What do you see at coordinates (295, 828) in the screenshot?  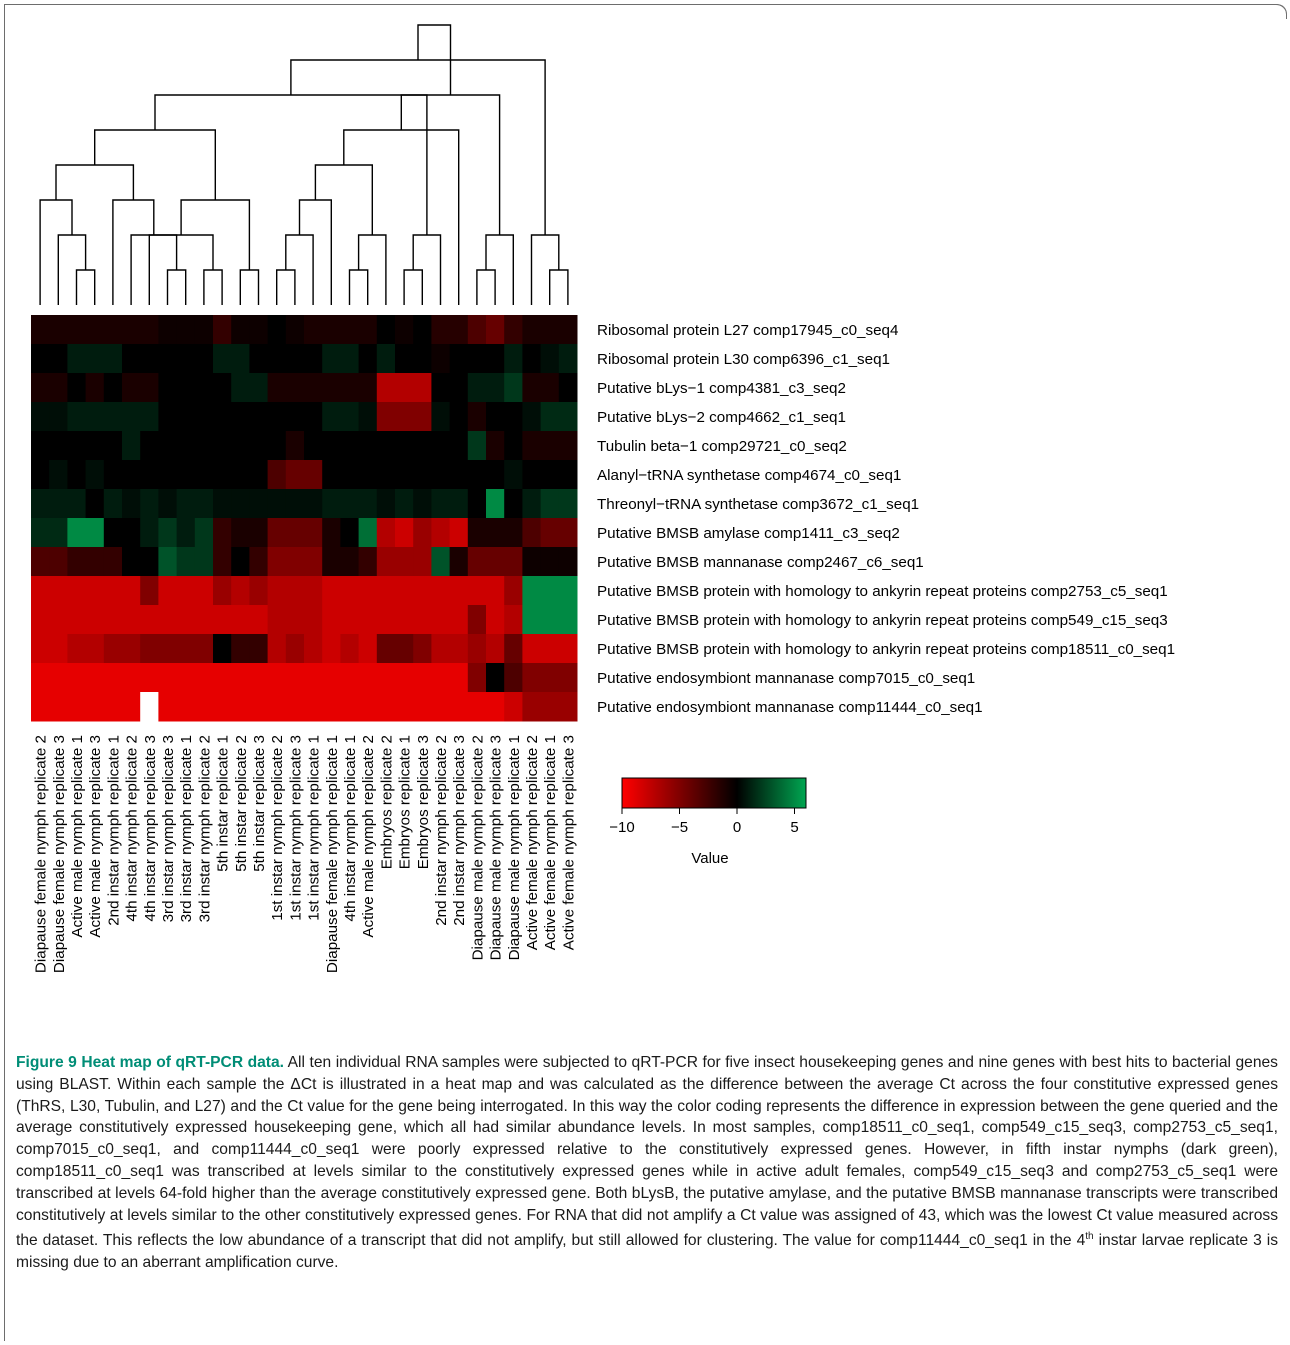 I see `column-label: 1st instar nymph replicate 3` at bounding box center [295, 828].